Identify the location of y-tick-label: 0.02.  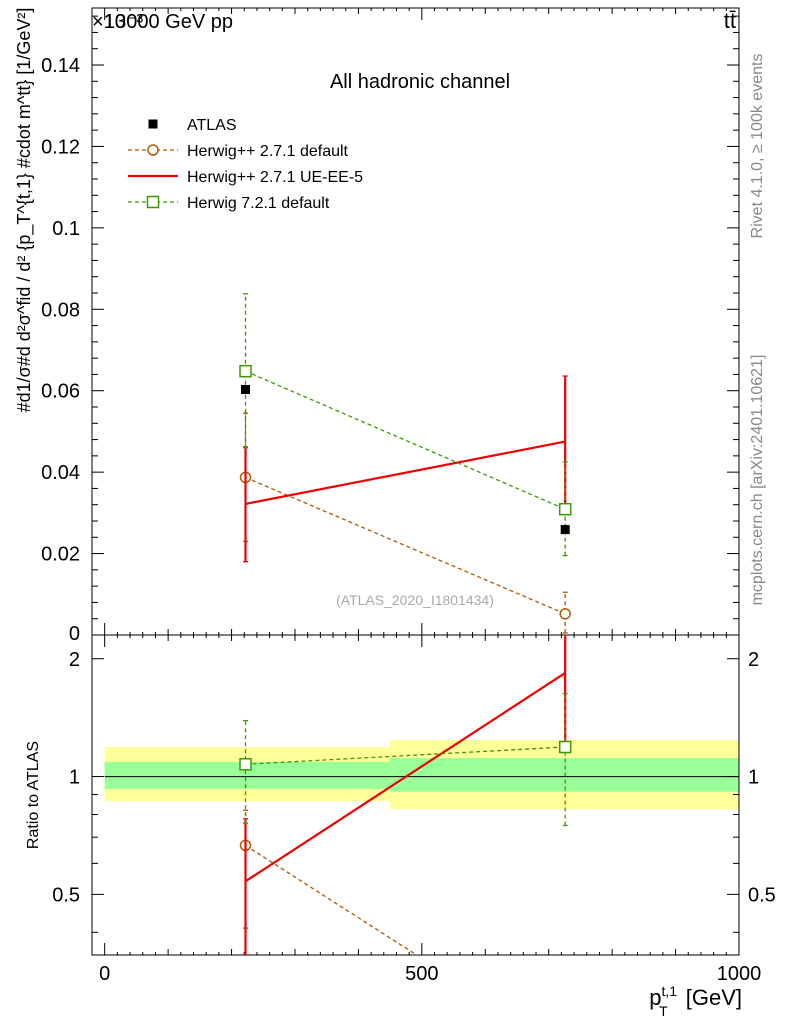
(60, 555).